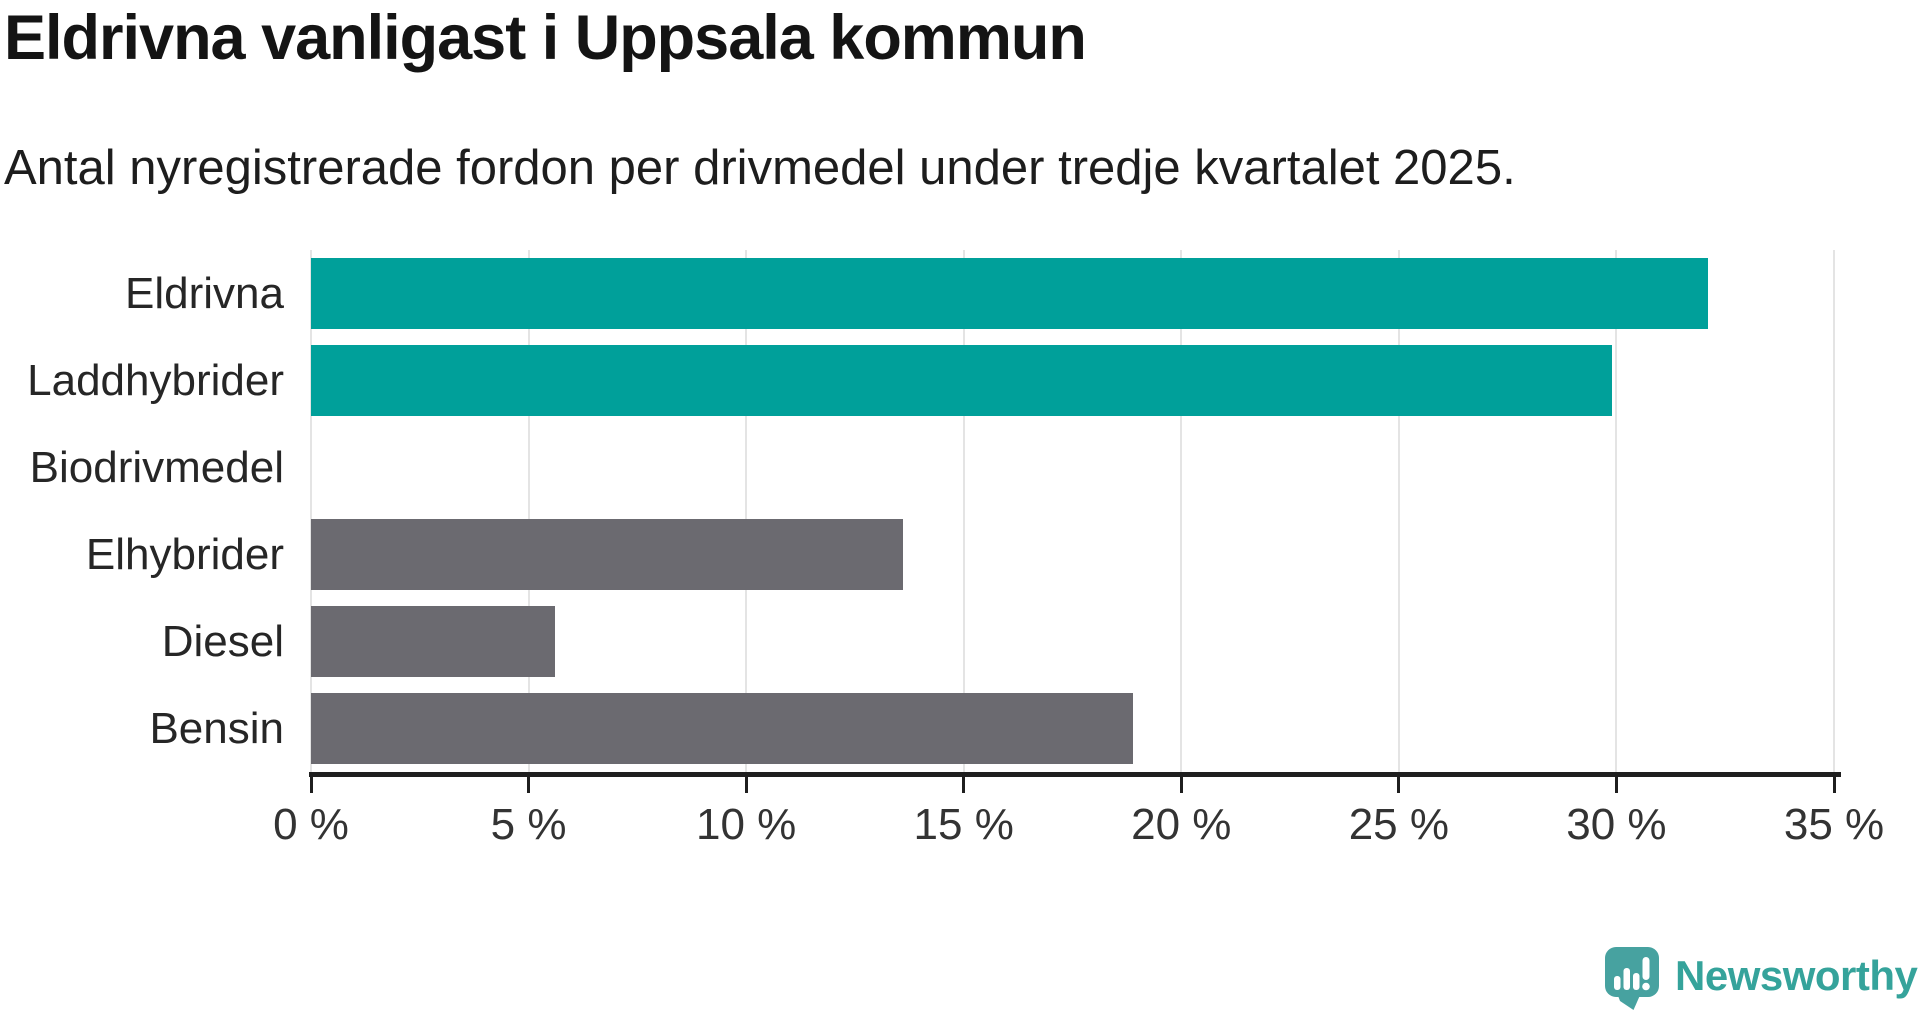 The height and width of the screenshot is (1010, 1920). What do you see at coordinates (222, 641) in the screenshot?
I see `y-axis-label: Diesel` at bounding box center [222, 641].